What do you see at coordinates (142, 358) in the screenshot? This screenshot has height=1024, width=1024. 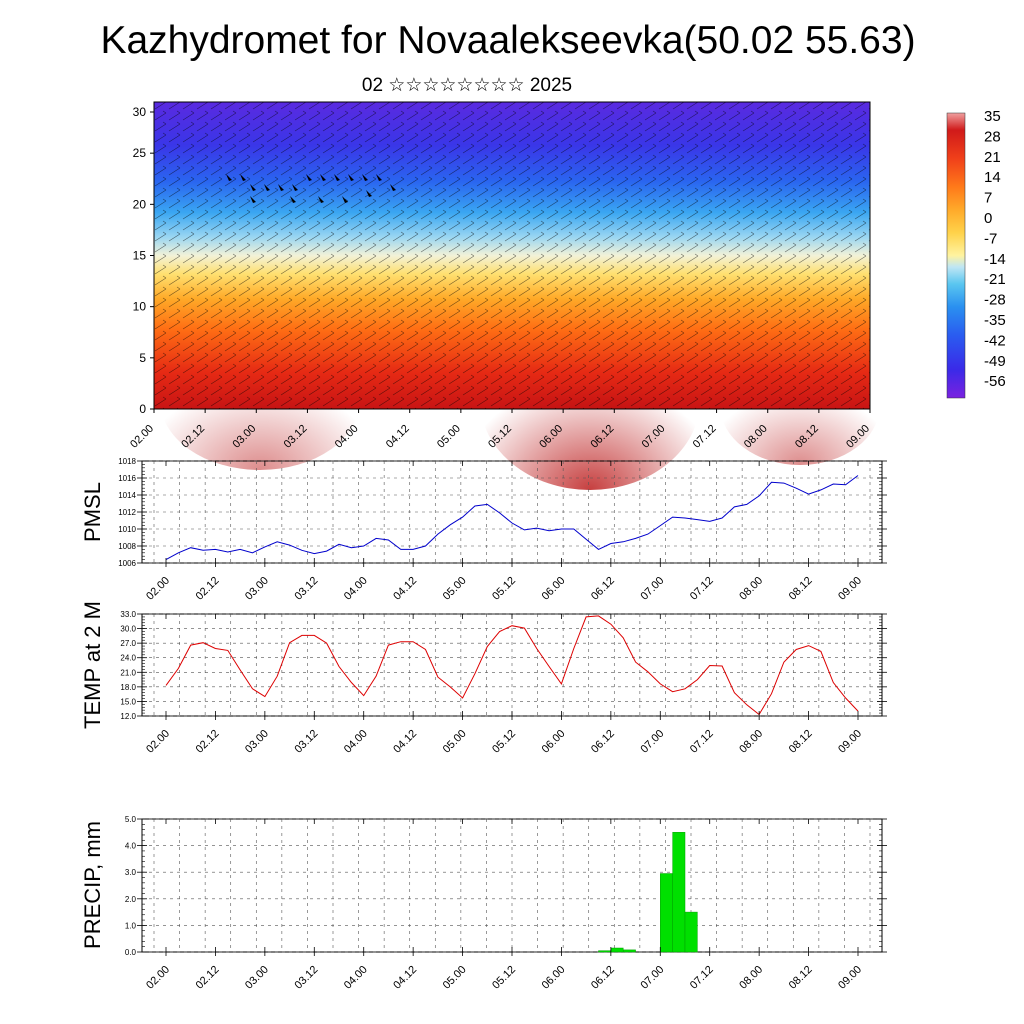 I see `heatmap-ytick-label: 5` at bounding box center [142, 358].